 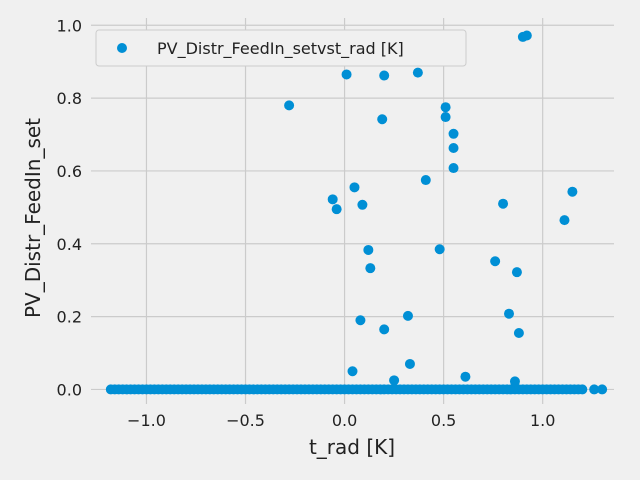 I want to click on y-tick-label: 0.2, so click(x=69, y=317).